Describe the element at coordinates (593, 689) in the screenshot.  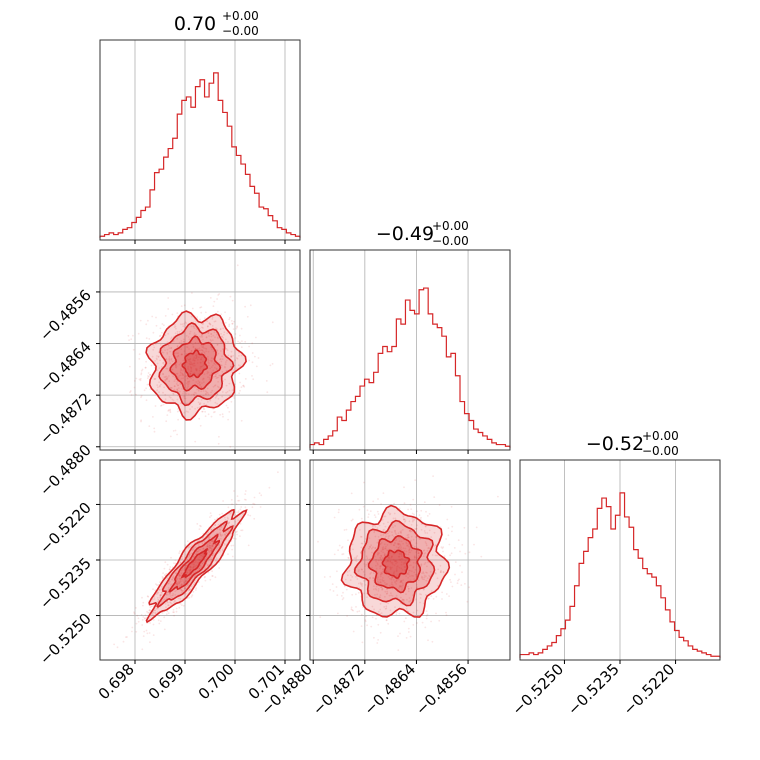
I see `x-tick-label: −0.5235` at that location.